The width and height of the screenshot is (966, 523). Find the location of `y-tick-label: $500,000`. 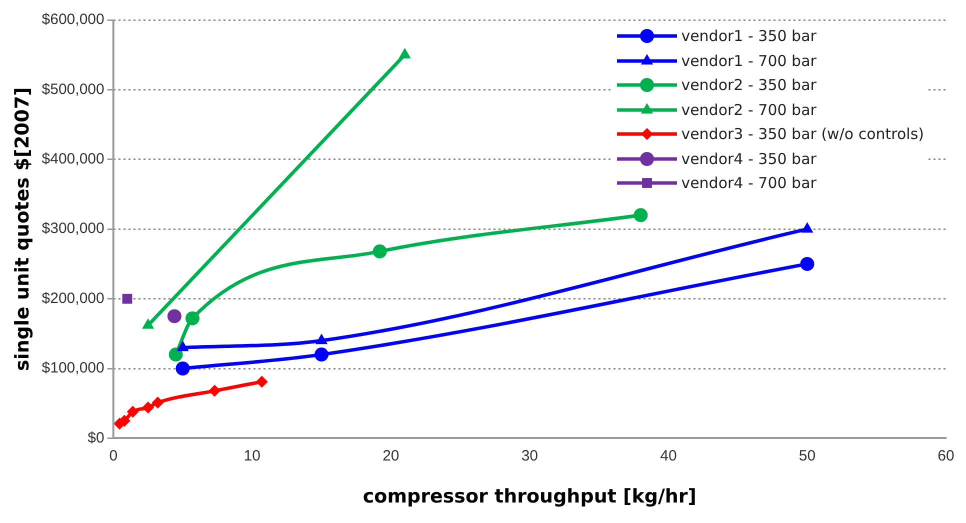

y-tick-label: $500,000 is located at coordinates (73, 89).